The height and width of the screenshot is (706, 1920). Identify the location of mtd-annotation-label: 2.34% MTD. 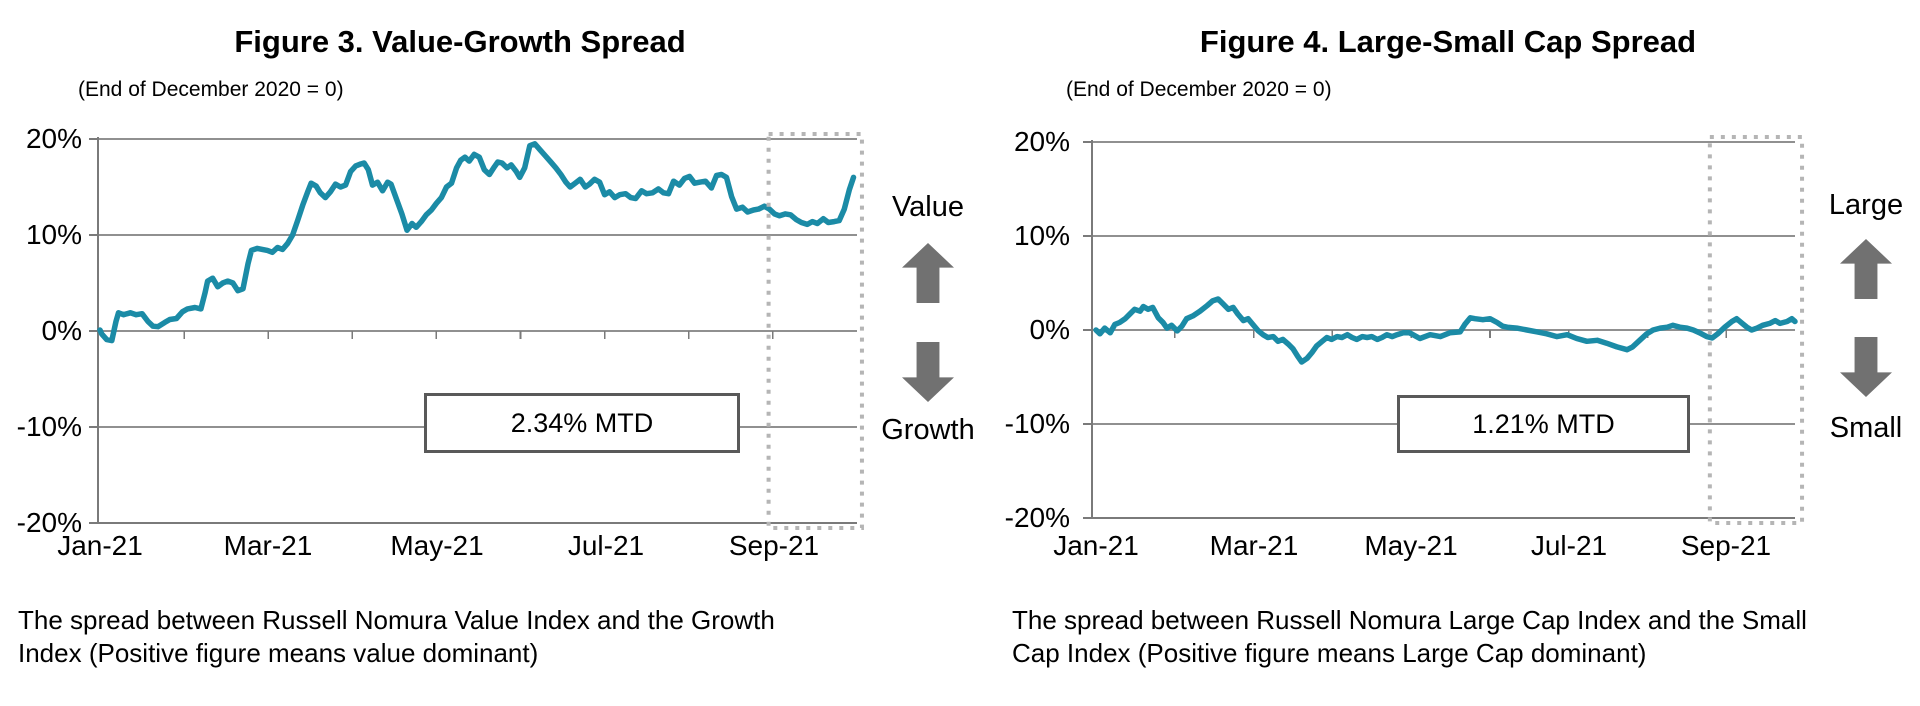
(582, 422).